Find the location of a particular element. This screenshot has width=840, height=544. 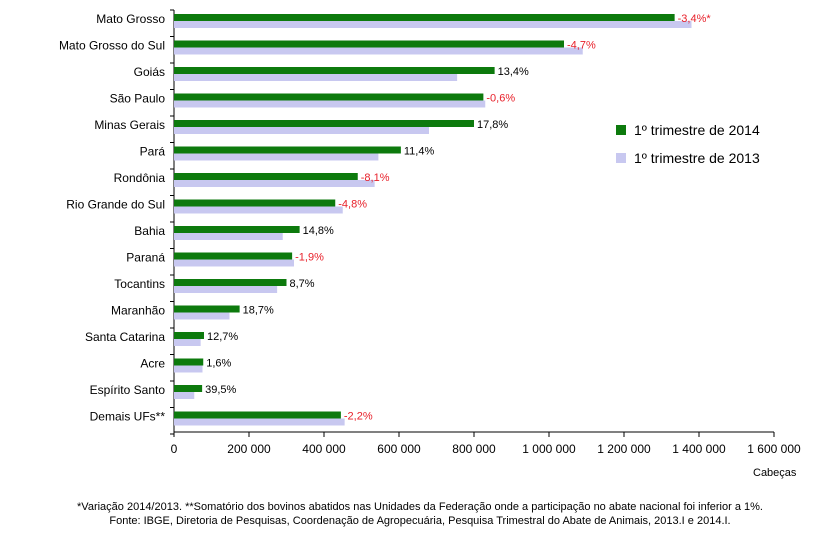

category-label: Rio Grande do Sul is located at coordinates (115, 205).